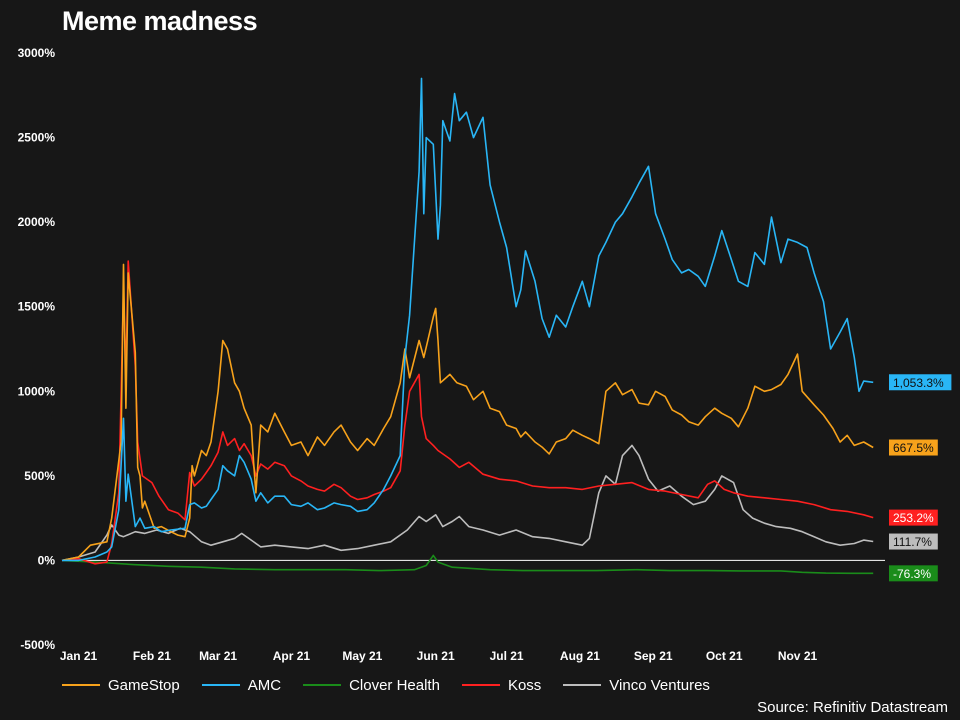  I want to click on x-tick-label: Mar 21, so click(218, 656).